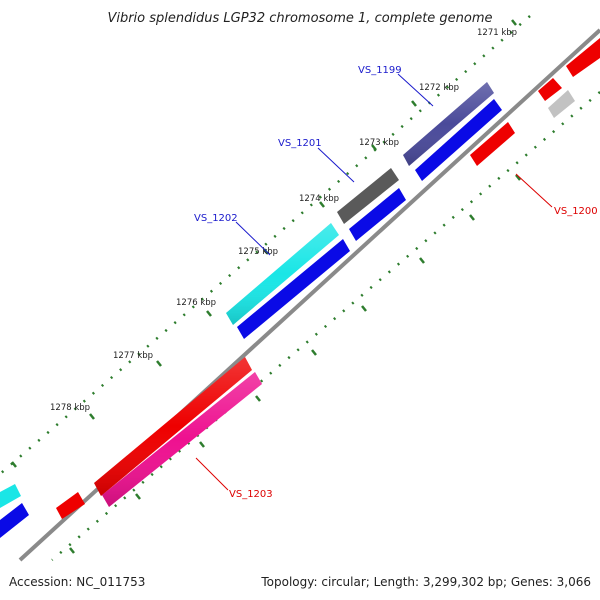 This screenshot has height=600, width=600. Describe the element at coordinates (77, 582) in the screenshot. I see `accession-text: Accession: NC_011753` at that location.